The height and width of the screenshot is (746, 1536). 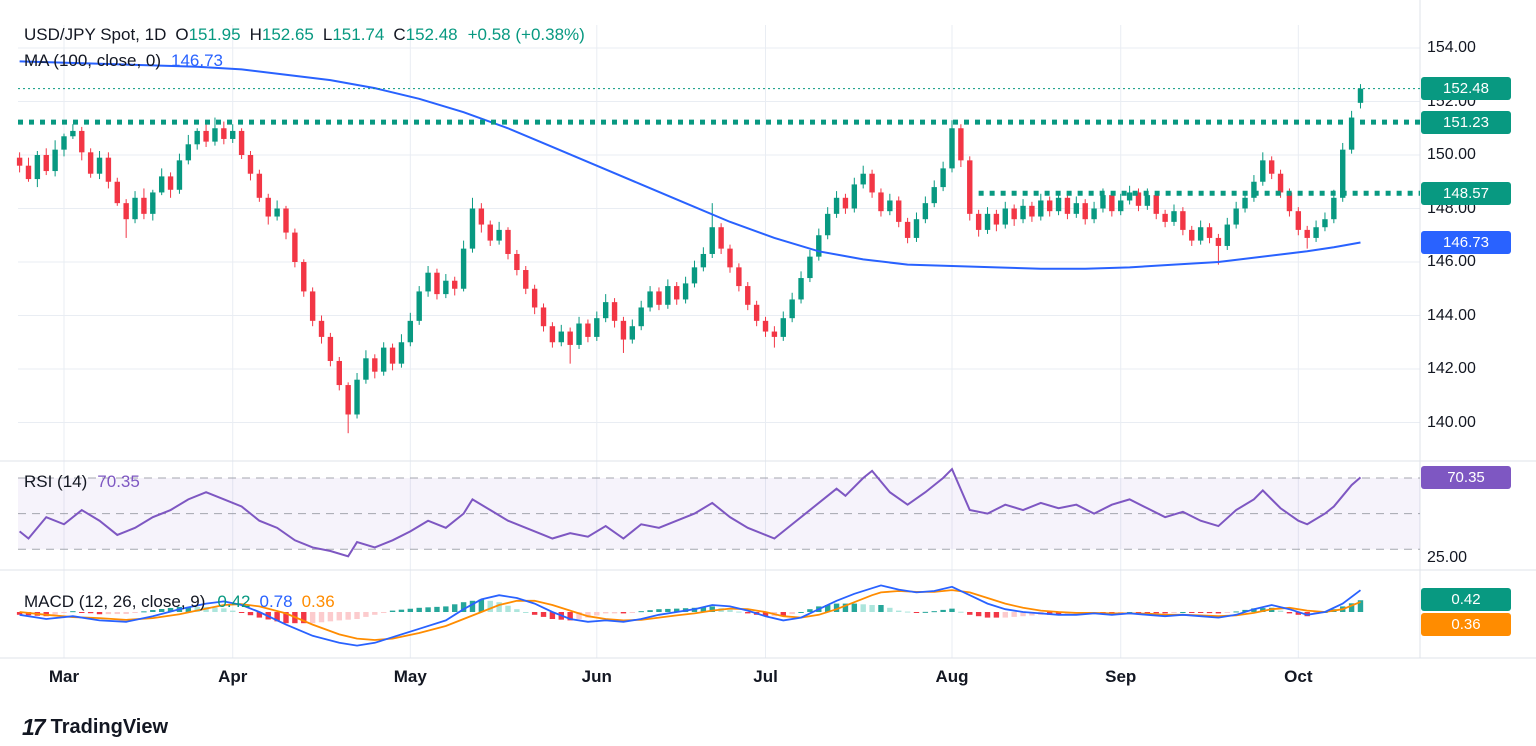 What do you see at coordinates (431, 34) in the screenshot?
I see `close-value: 152.48` at bounding box center [431, 34].